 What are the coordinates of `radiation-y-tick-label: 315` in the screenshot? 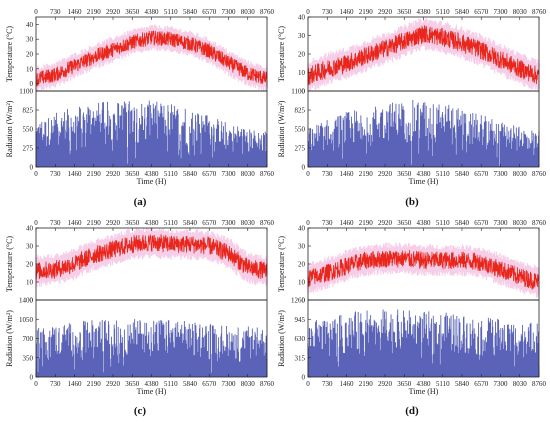 It's located at (300, 358).